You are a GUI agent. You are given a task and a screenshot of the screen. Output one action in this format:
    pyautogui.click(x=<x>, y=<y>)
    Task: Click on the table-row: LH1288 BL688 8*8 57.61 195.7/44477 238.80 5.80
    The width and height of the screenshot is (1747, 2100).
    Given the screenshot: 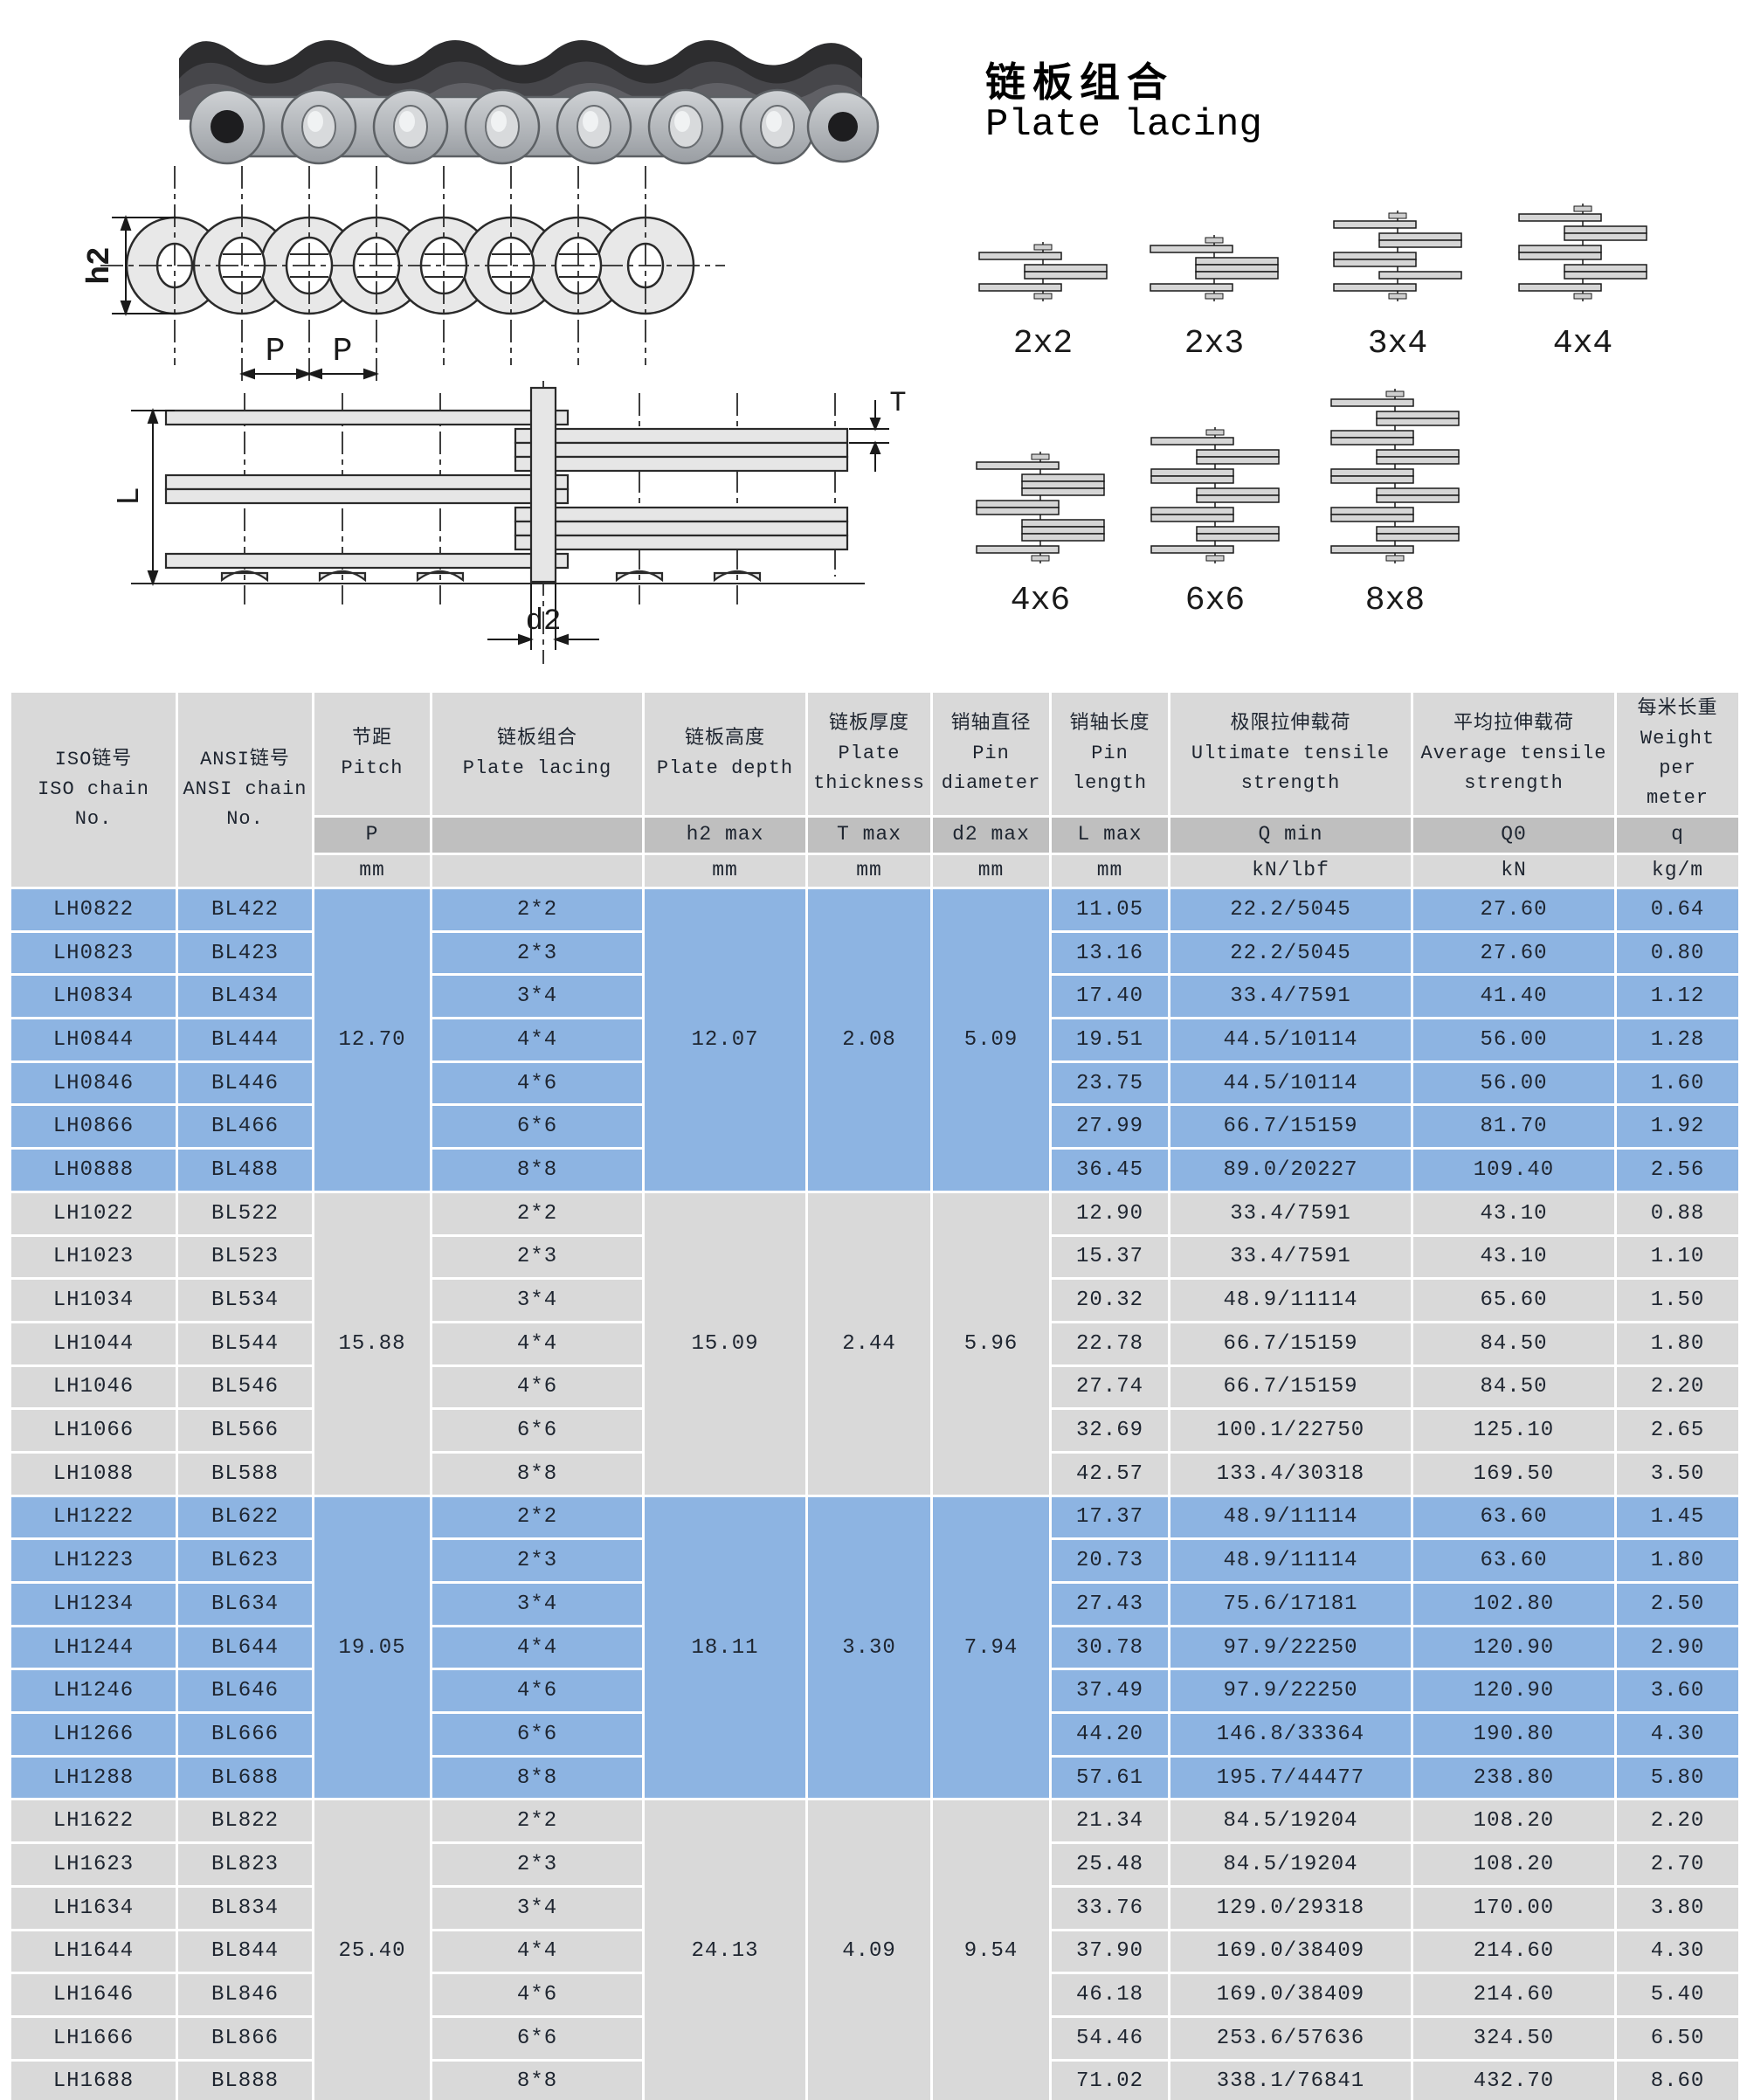 What is the action you would take?
    pyautogui.click(x=875, y=1778)
    